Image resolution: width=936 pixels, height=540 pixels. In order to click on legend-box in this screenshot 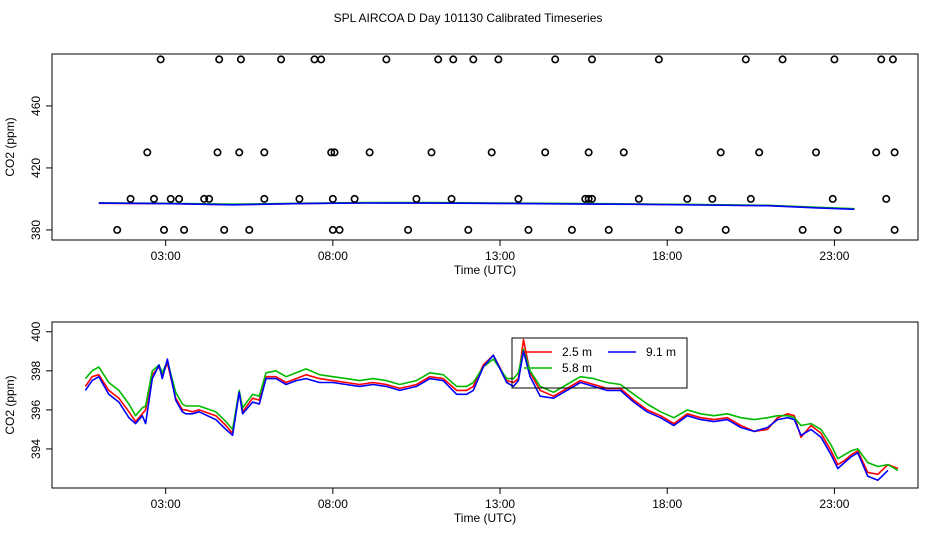, I will do `click(599, 363)`.